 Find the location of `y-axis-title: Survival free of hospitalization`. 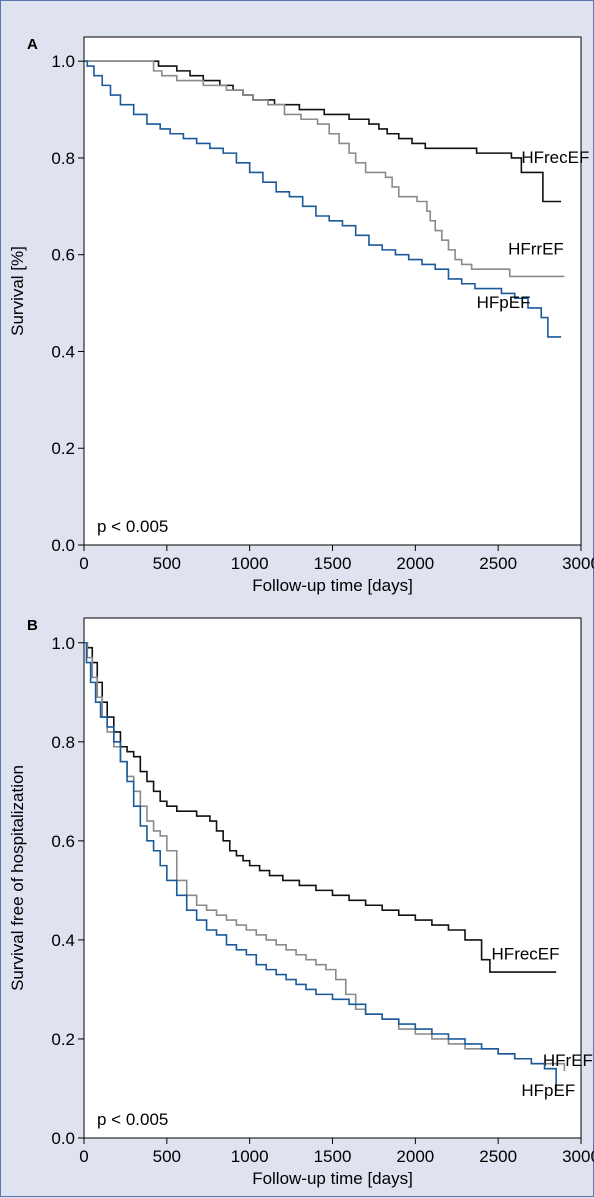

y-axis-title: Survival free of hospitalization is located at coordinates (17, 878).